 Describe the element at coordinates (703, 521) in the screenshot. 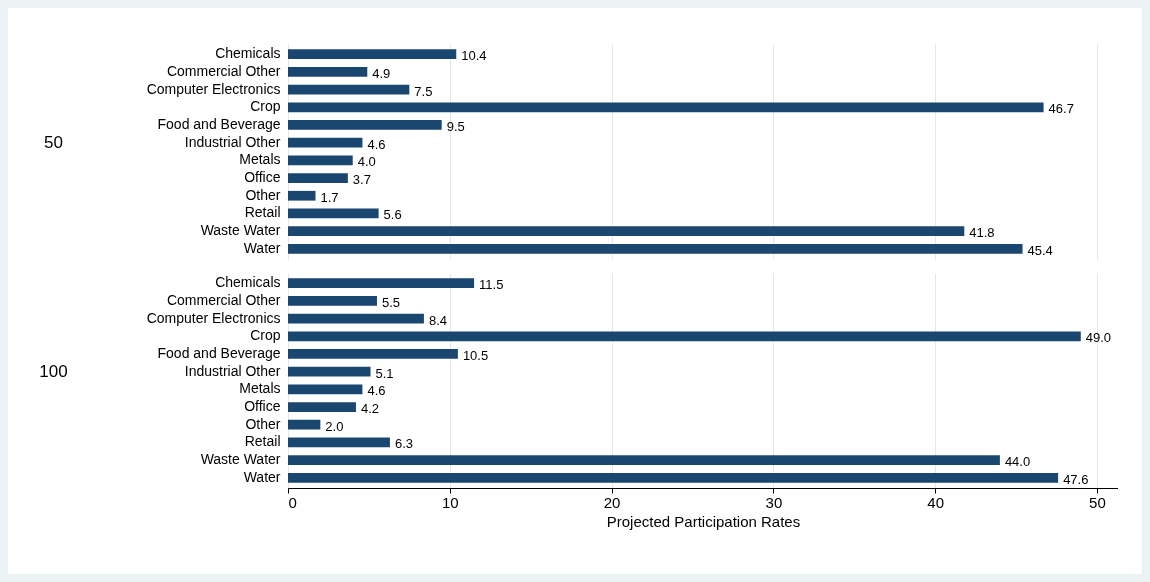

I see `x-axis-title: Projected Participation Rates` at that location.